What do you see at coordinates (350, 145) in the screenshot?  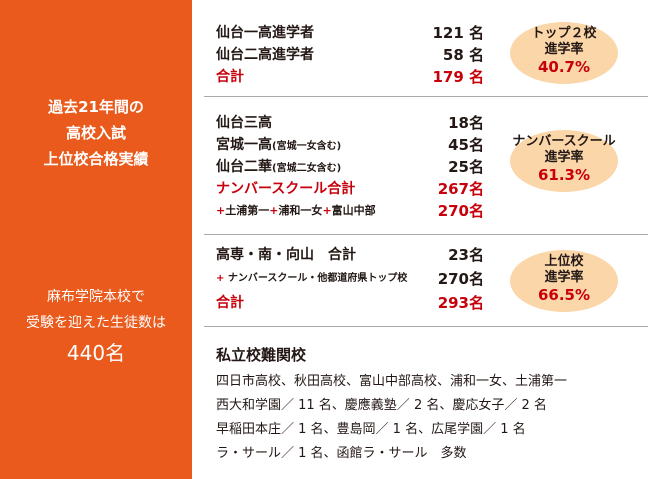 I see `result-row: 宮城一高(宮城一女含む) 45名` at bounding box center [350, 145].